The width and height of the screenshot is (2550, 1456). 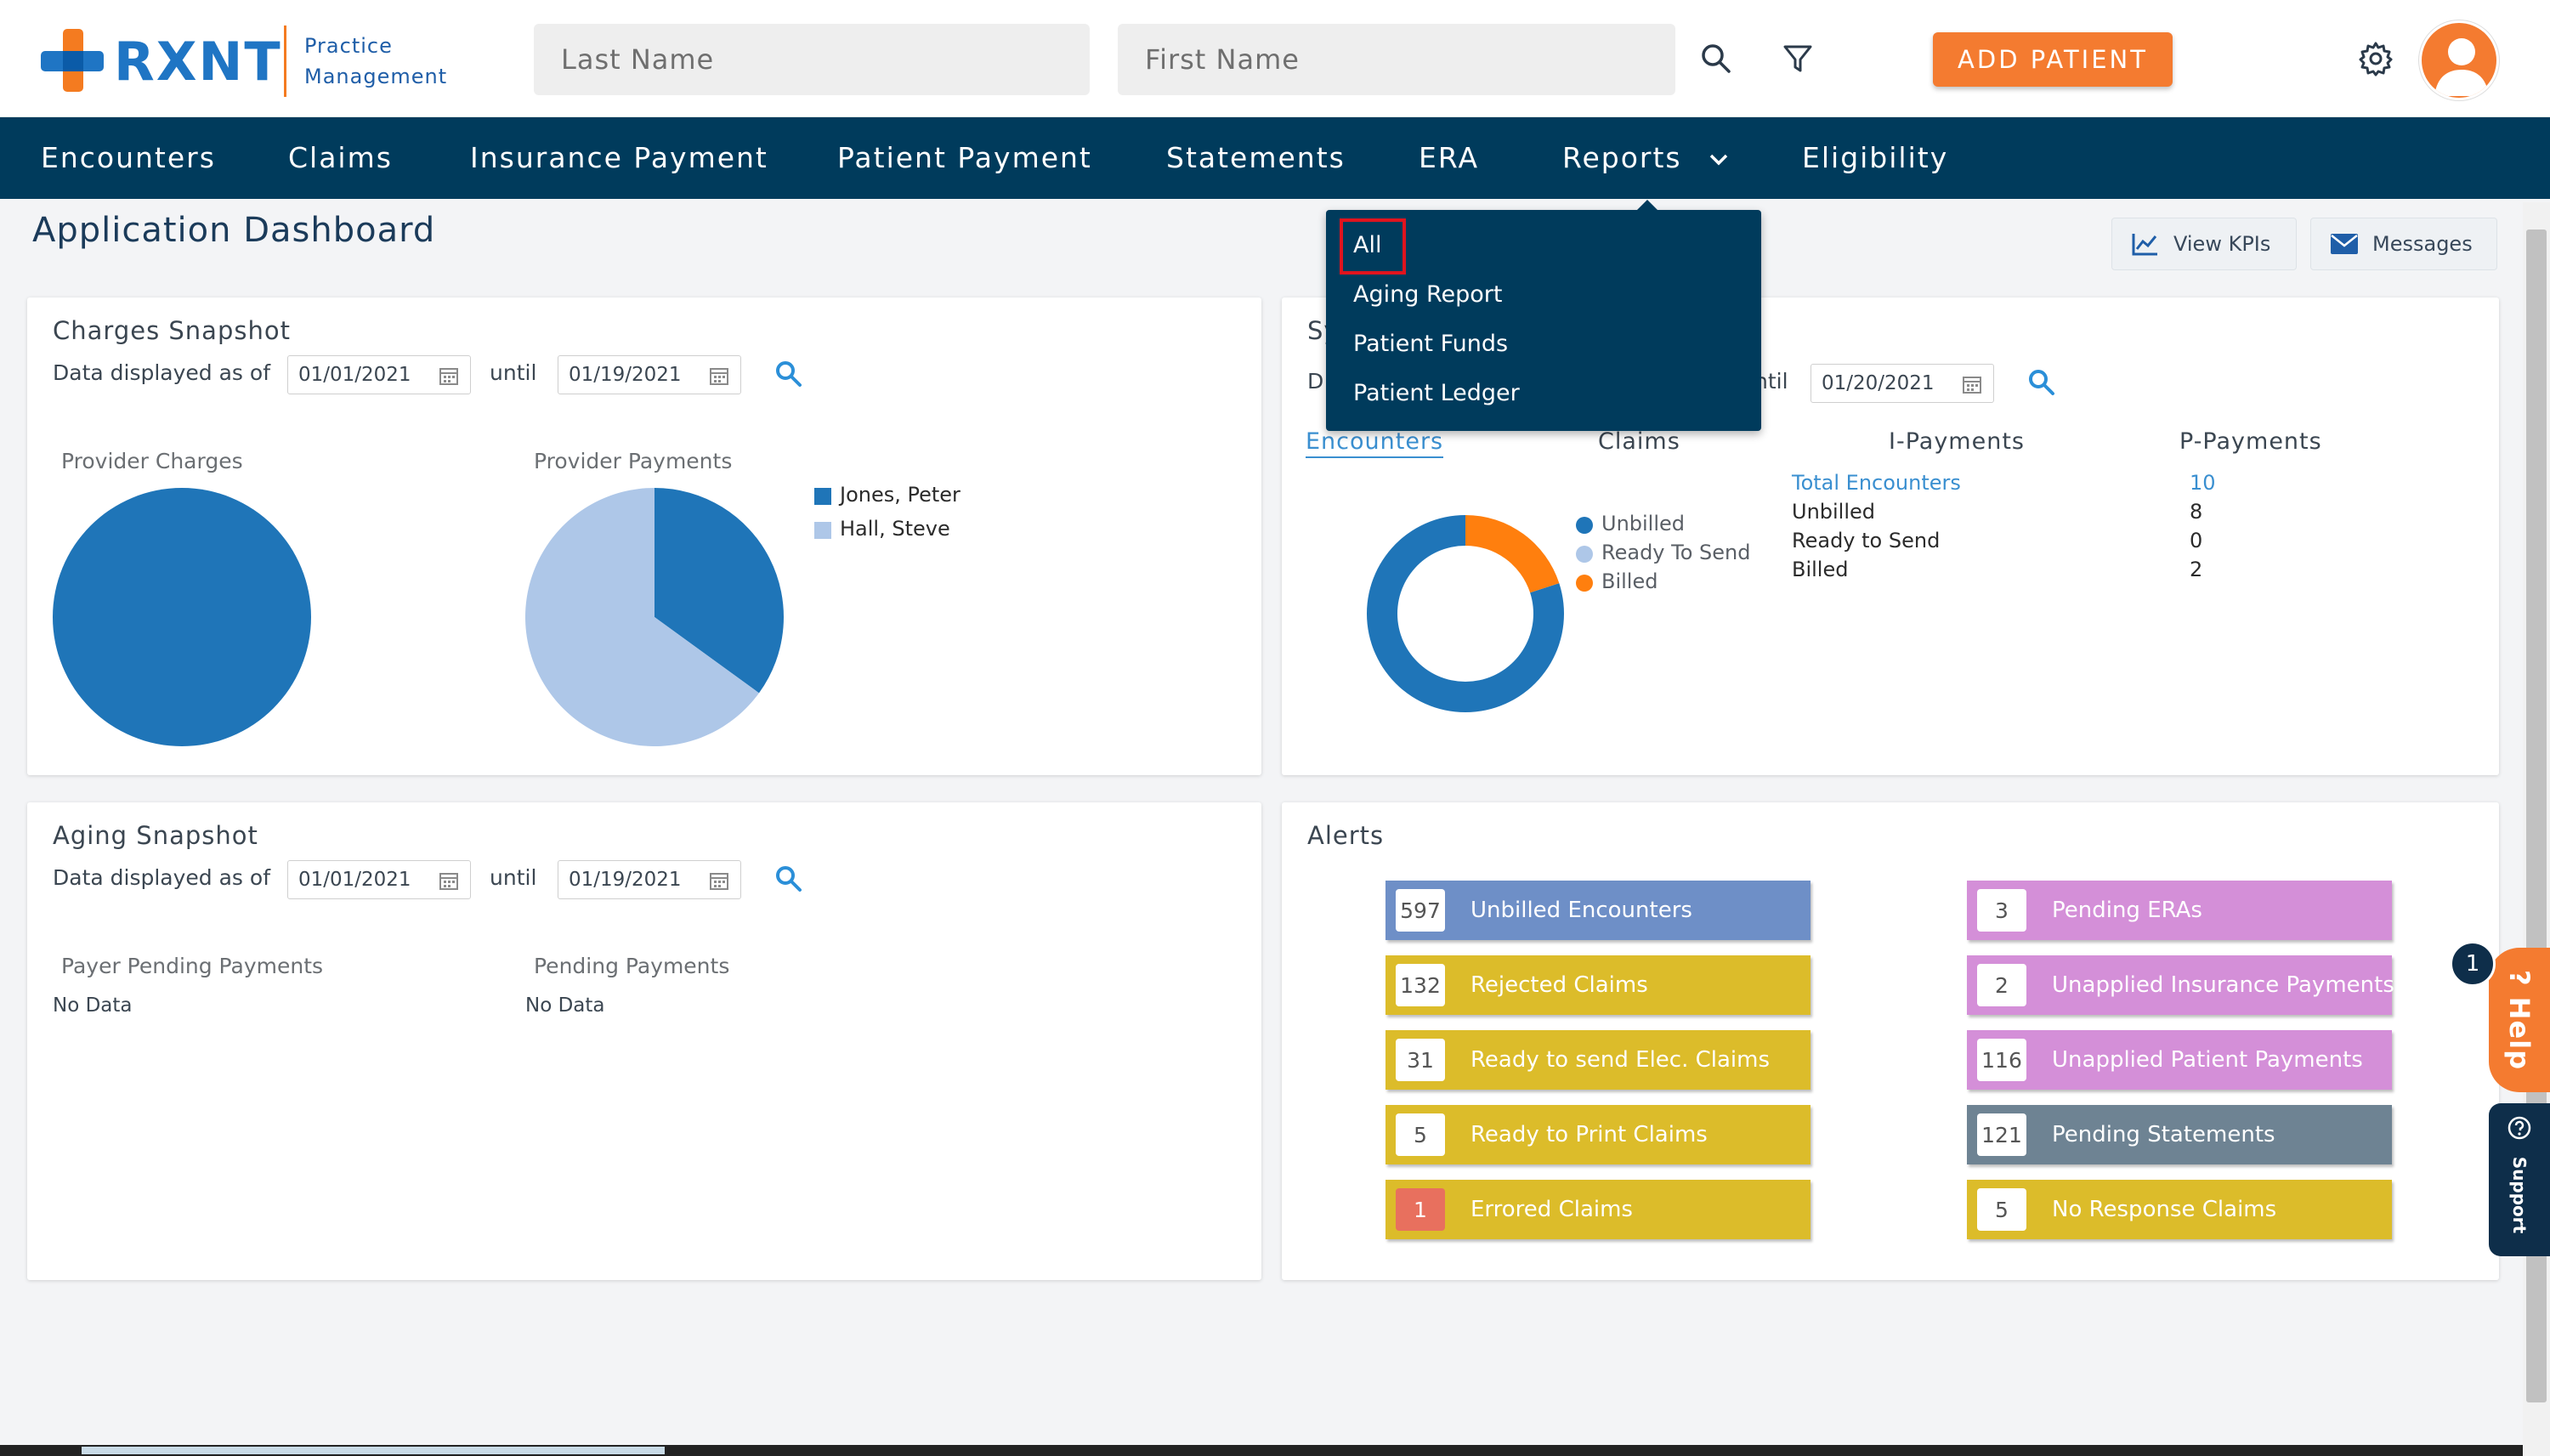 I want to click on alert-unbilled-encounters: 597 Unbilled Encounters, so click(x=1598, y=911).